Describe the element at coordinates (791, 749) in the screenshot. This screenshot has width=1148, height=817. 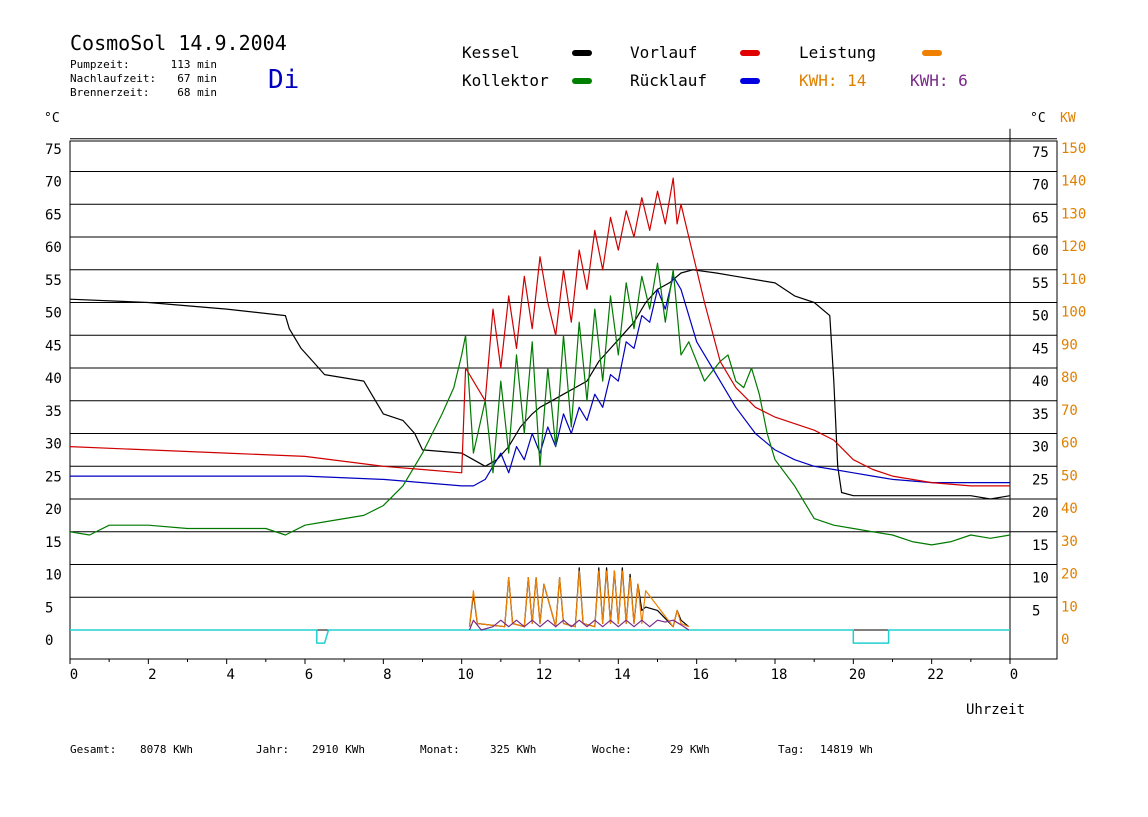
I see `footer-label-tag: Tag:` at that location.